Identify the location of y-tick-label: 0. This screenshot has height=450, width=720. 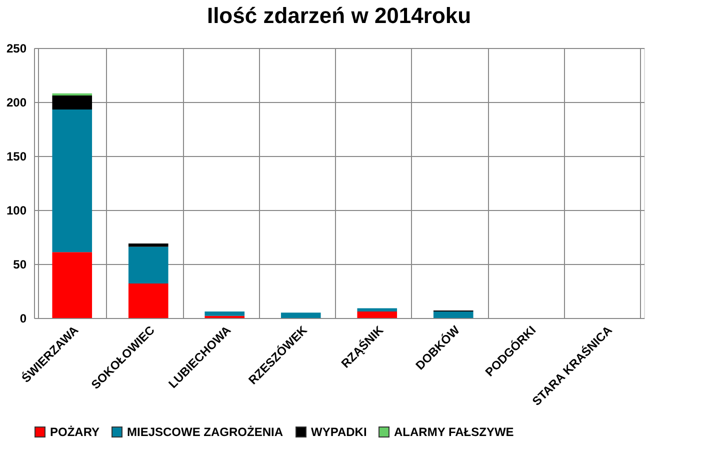
(23, 319).